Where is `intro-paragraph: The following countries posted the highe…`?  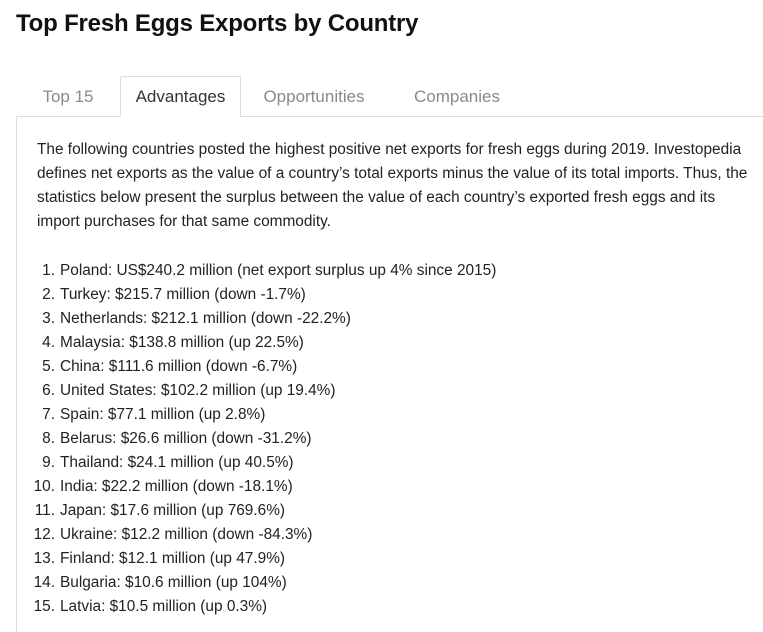 intro-paragraph: The following countries posted the highe… is located at coordinates (392, 185).